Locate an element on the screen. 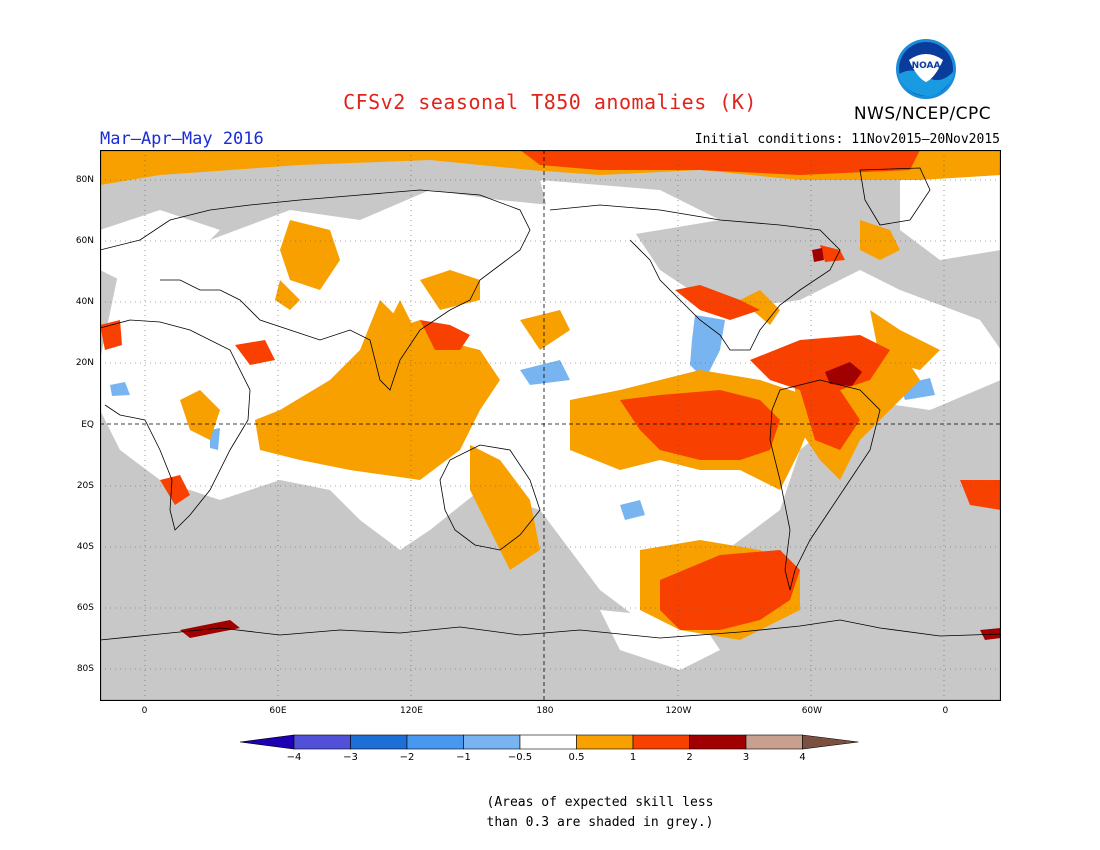 The width and height of the screenshot is (1100, 850). colorbar-tick-label: −3 is located at coordinates (350, 757).